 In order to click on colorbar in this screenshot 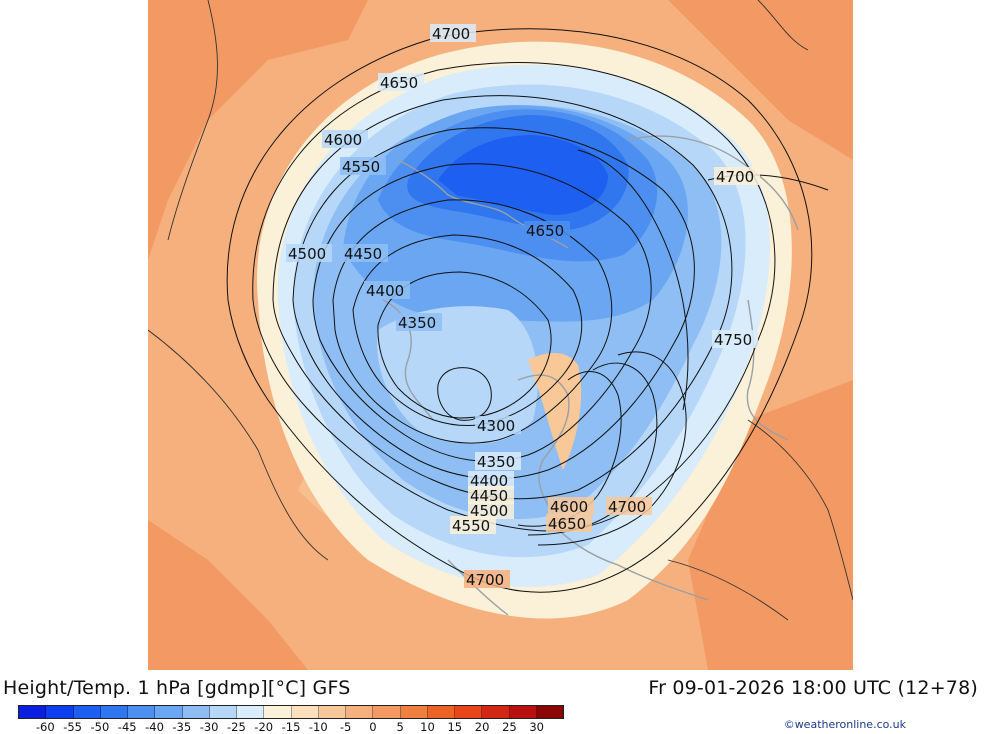, I will do `click(291, 712)`.